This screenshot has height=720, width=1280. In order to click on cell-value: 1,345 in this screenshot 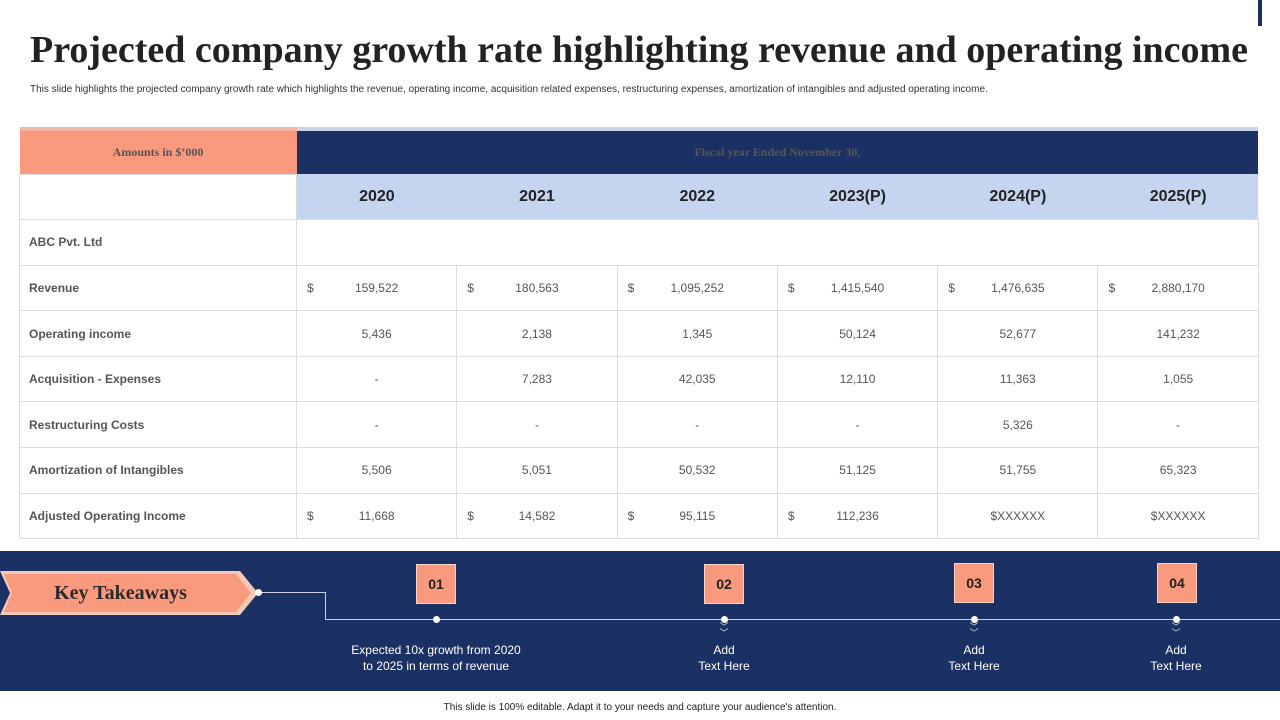, I will do `click(697, 333)`.